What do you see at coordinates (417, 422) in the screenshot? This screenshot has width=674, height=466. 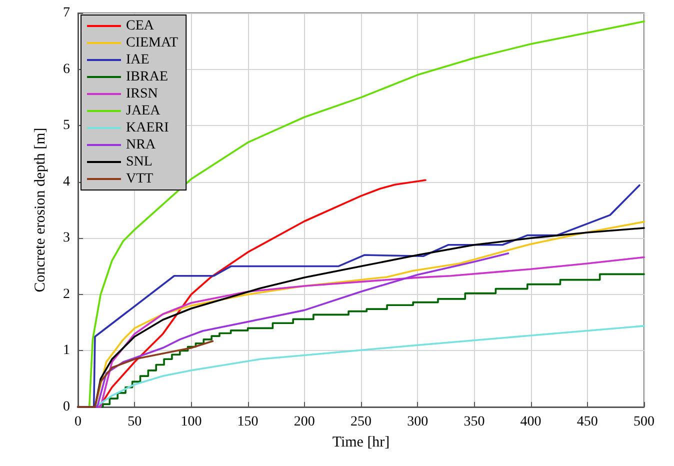 I see `x-tick-label: 300` at bounding box center [417, 422].